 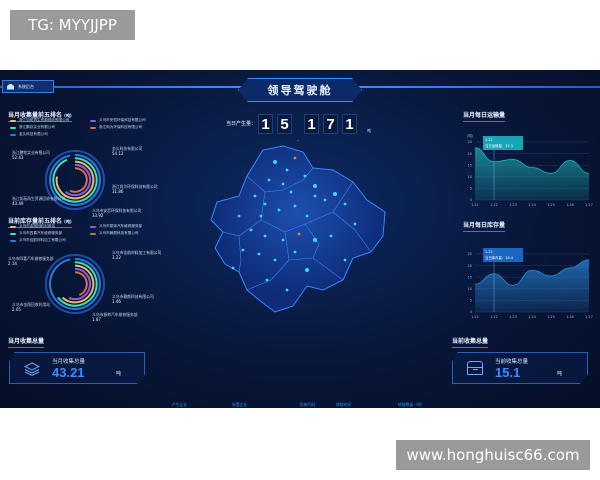 I want to click on y-tick-label: 20, so click(x=470, y=266).